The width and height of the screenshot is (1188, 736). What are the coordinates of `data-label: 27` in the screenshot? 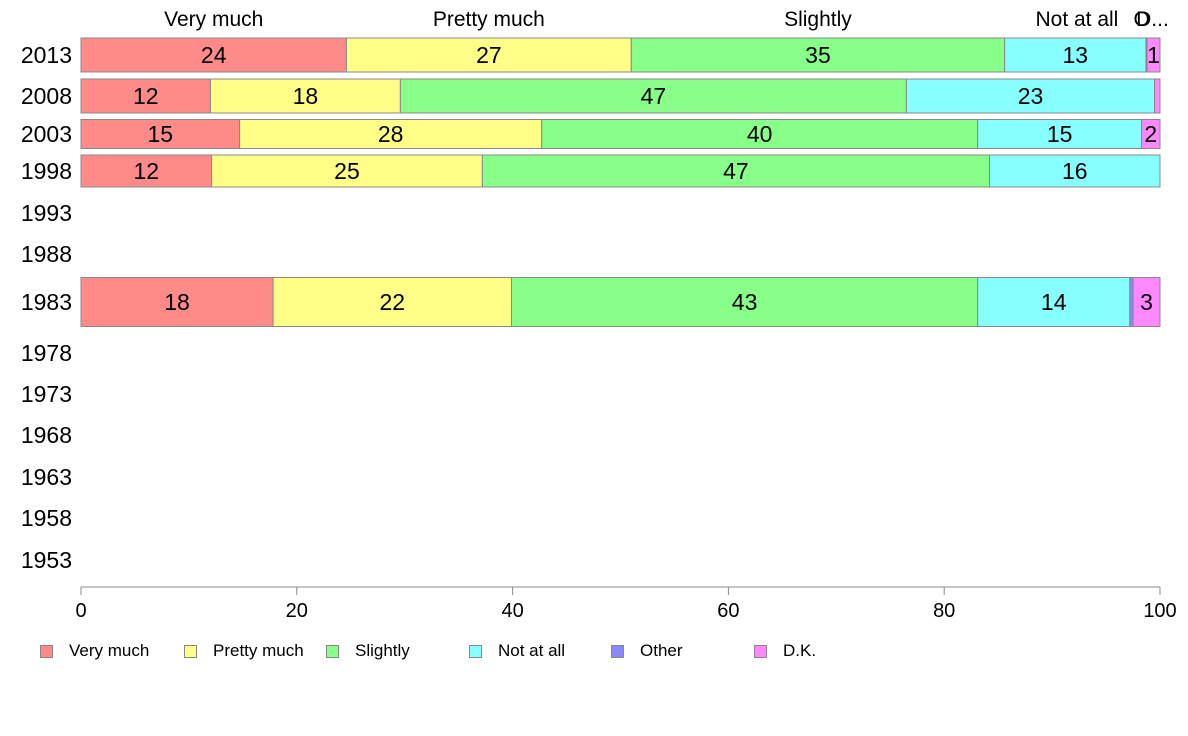 It's located at (489, 55).